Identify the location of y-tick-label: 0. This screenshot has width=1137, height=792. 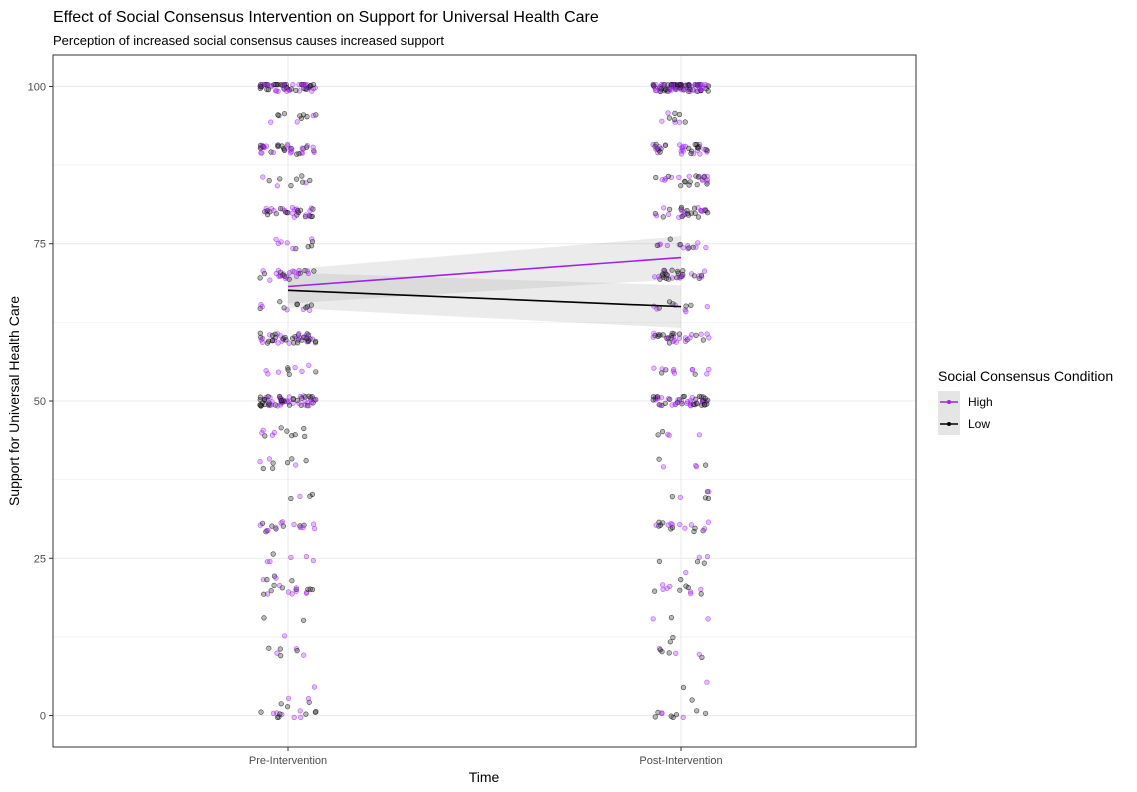
(43, 717).